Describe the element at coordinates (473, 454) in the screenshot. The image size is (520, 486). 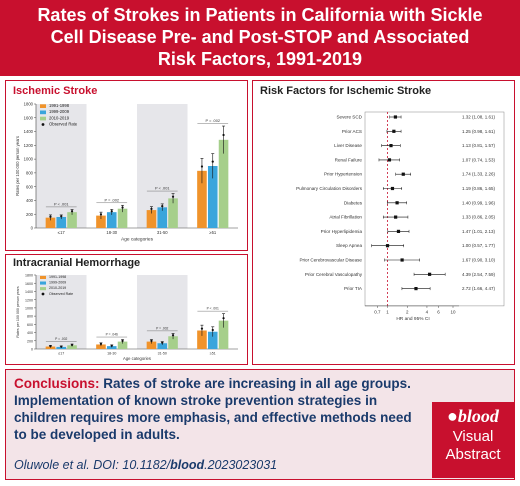
I see `logo-line-abstract: Abstract` at that location.